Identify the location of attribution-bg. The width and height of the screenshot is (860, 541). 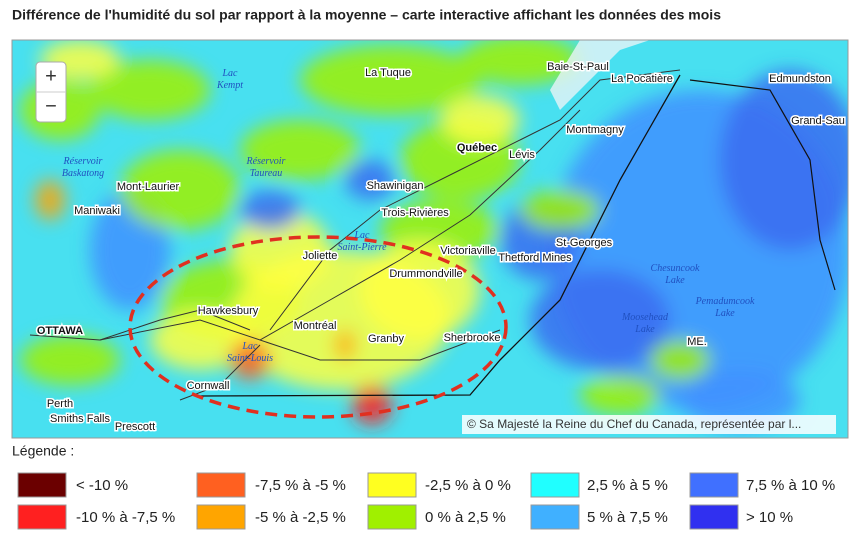
(649, 424).